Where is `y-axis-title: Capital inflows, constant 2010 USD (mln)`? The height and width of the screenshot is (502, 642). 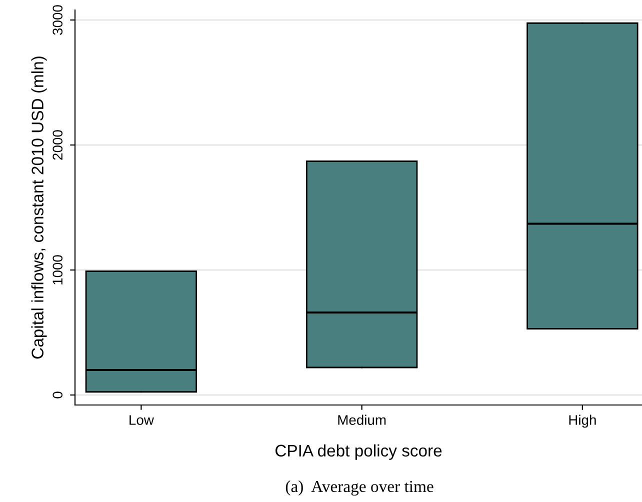 y-axis-title: Capital inflows, constant 2010 USD (mln) is located at coordinates (39, 207).